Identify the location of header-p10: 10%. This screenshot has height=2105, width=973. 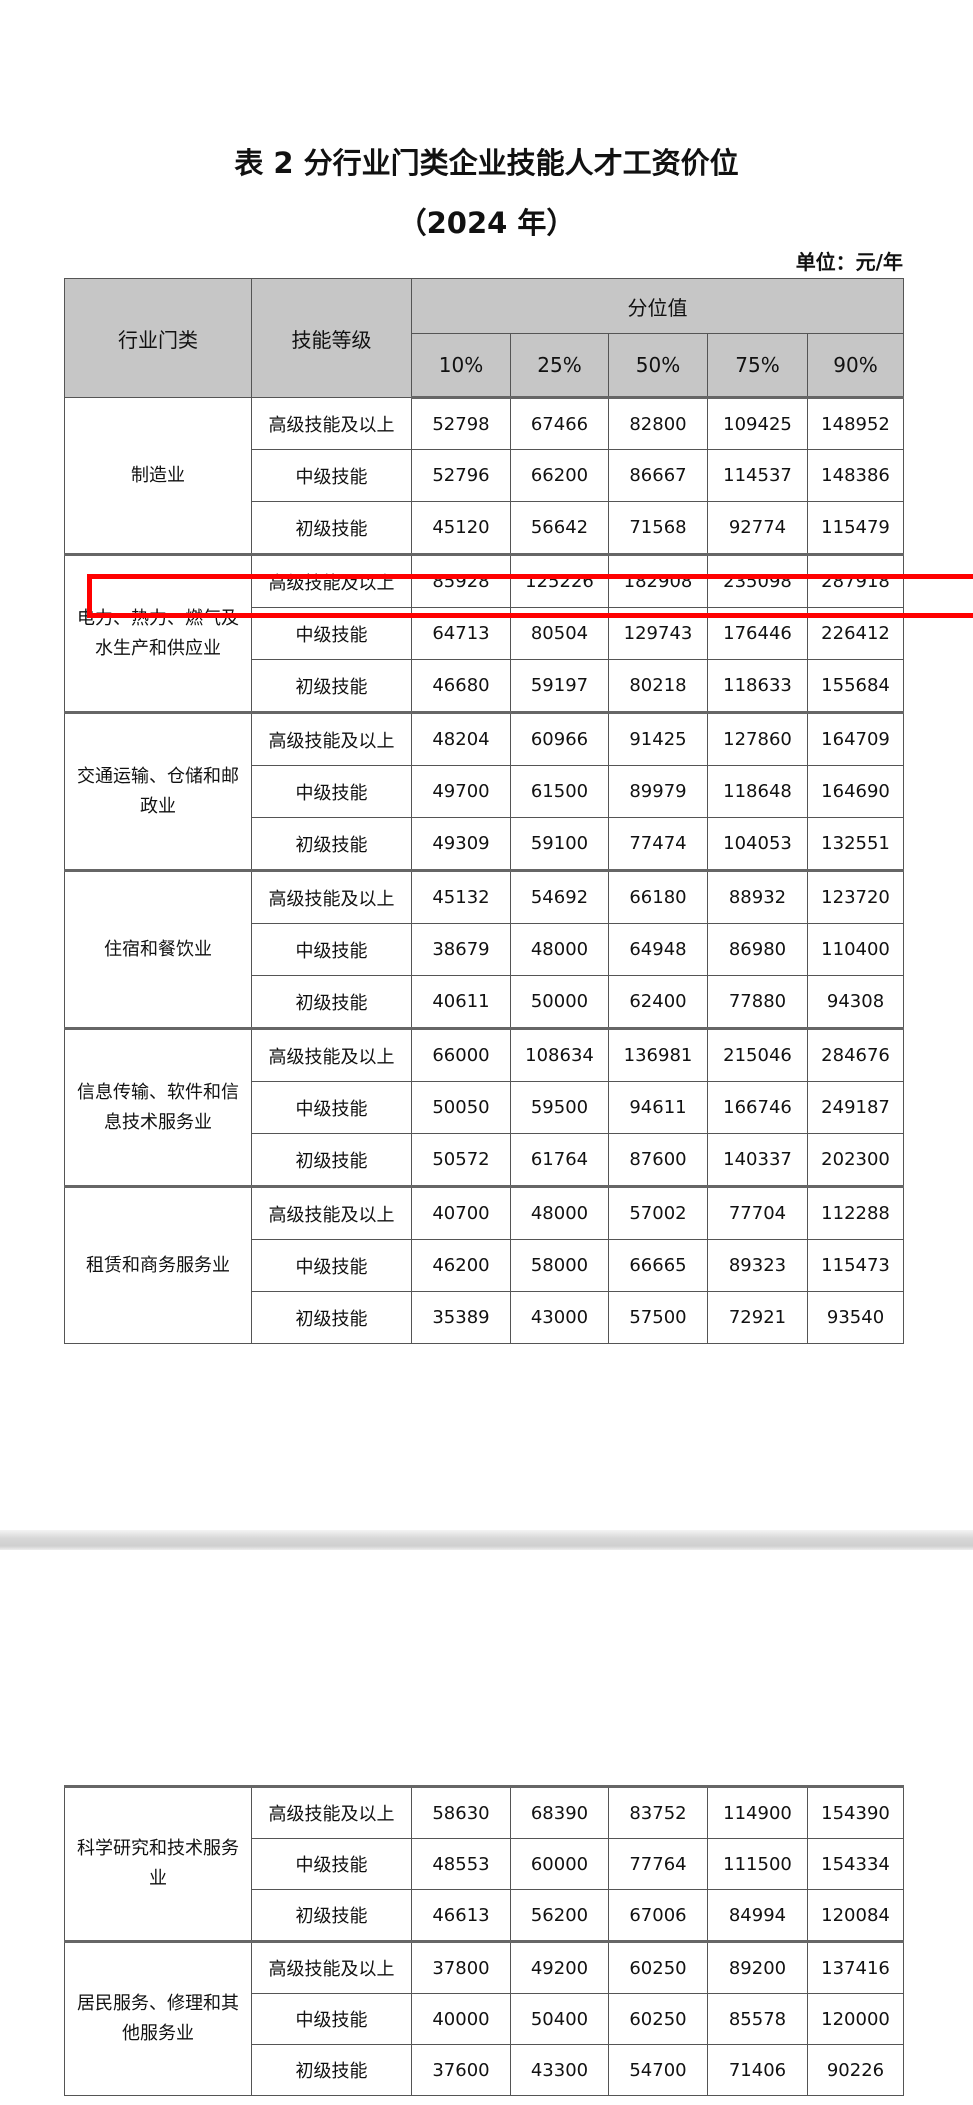
(461, 366).